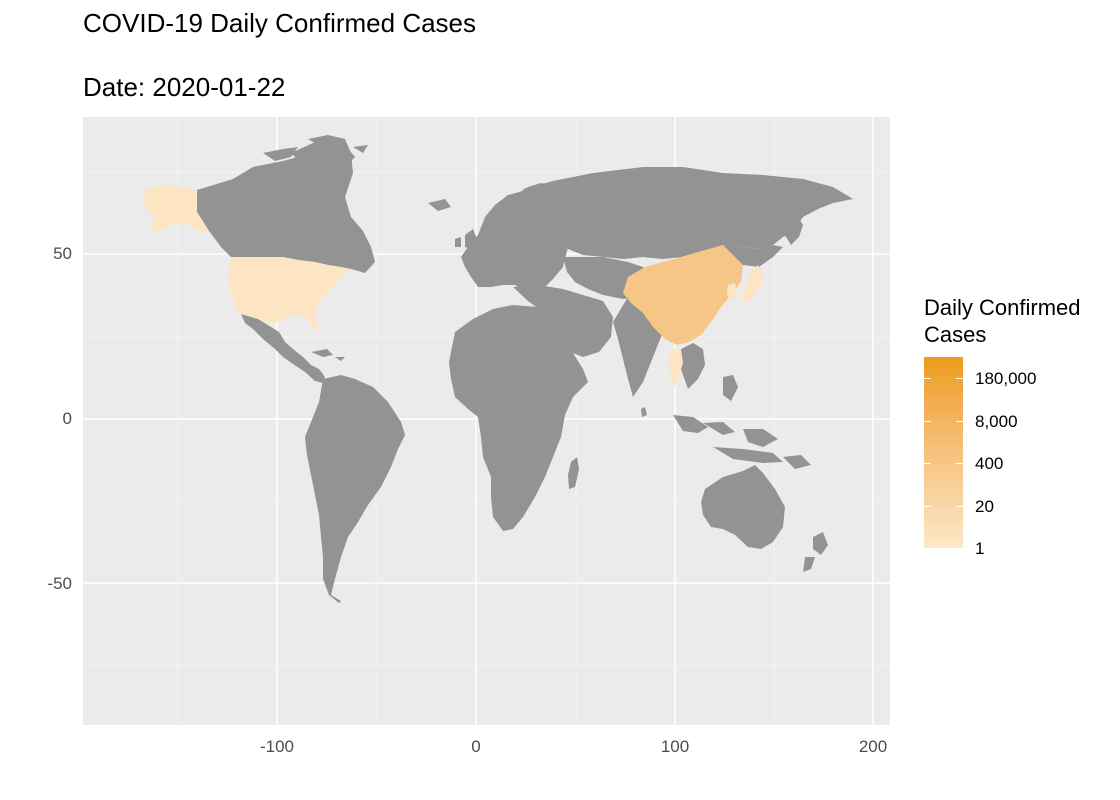 This screenshot has height=800, width=1120. Describe the element at coordinates (439, 205) in the screenshot. I see `iceland` at that location.